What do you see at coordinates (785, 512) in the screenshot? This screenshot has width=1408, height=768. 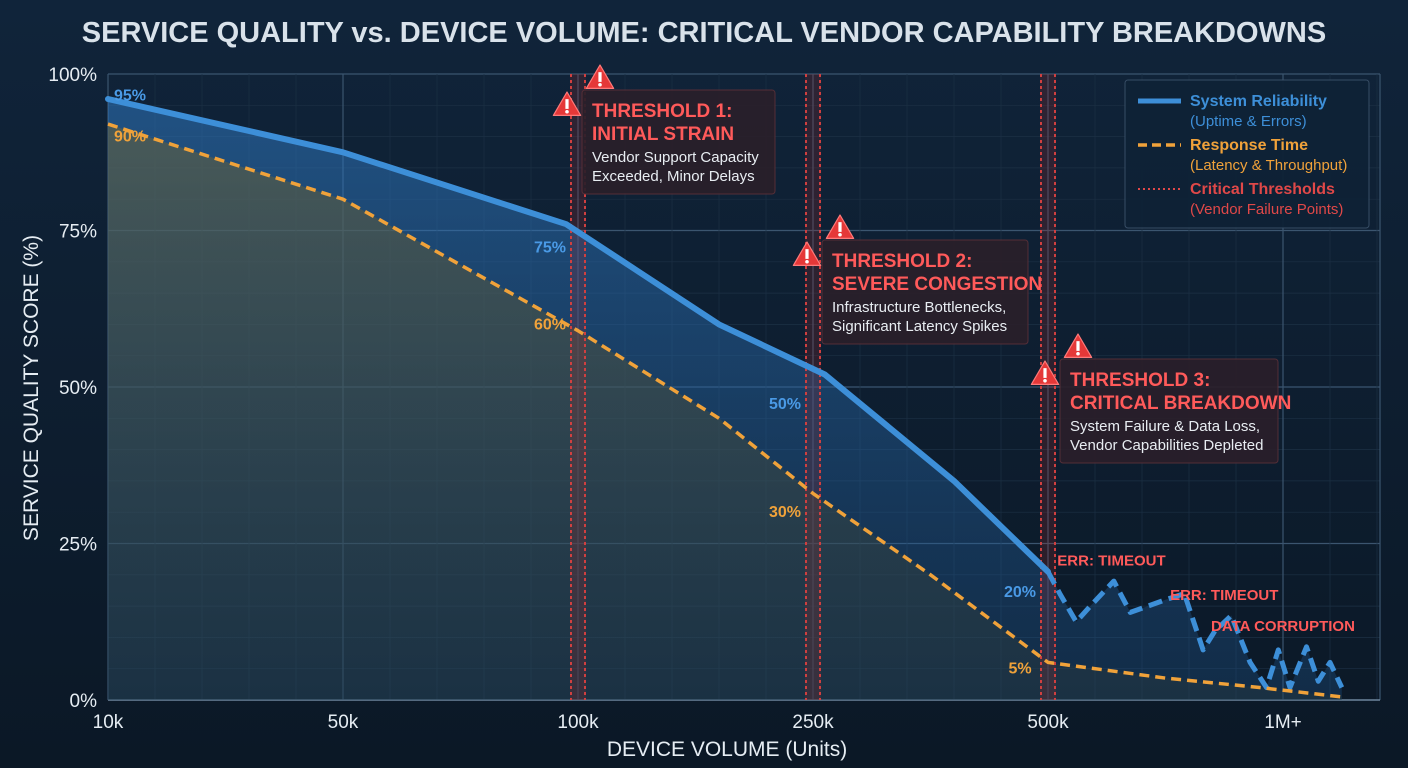 I see `data-label-response-time: 30%` at bounding box center [785, 512].